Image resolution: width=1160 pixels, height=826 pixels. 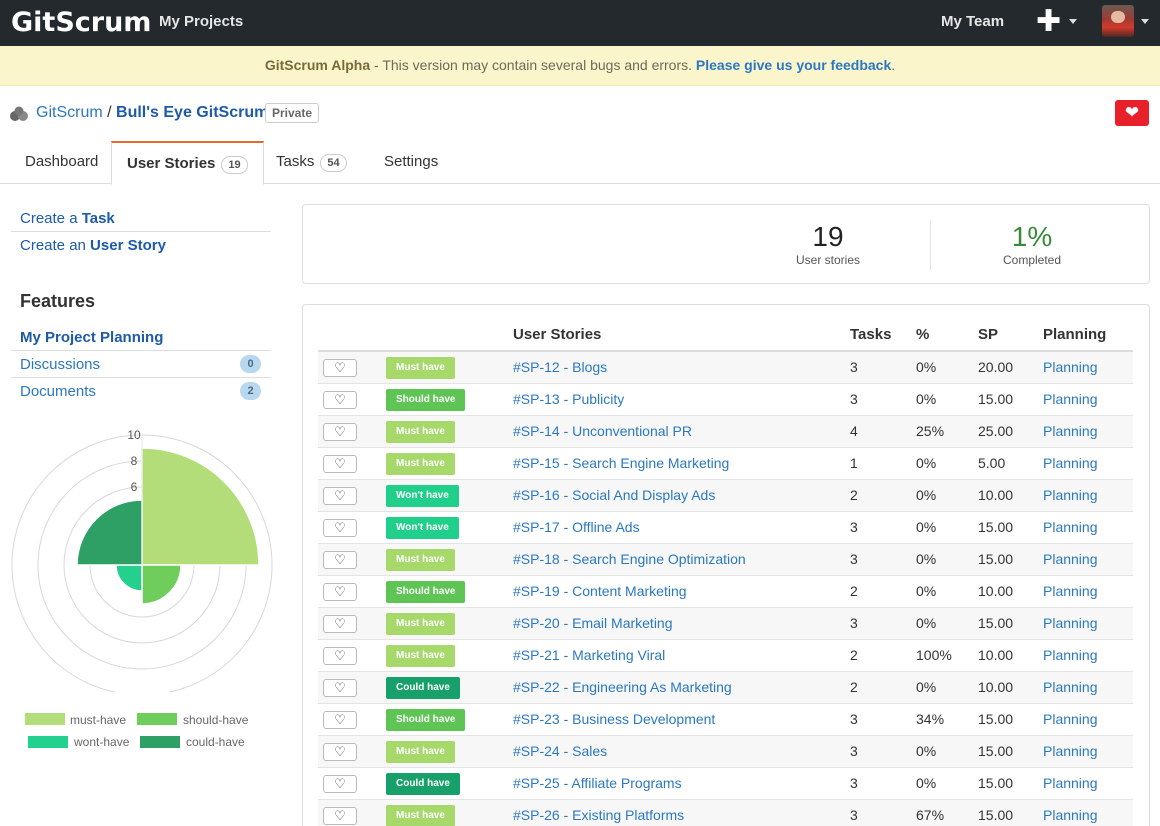 What do you see at coordinates (569, 399) in the screenshot?
I see `user-story-link: #SP-13 - Publicity` at bounding box center [569, 399].